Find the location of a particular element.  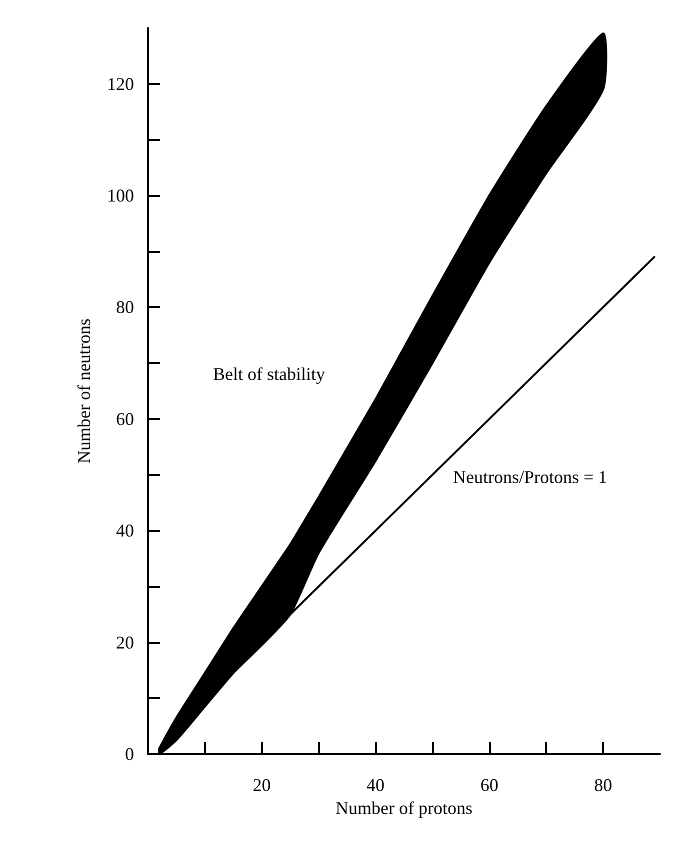

y-axis-title: Number of neutrons is located at coordinates (84, 391).